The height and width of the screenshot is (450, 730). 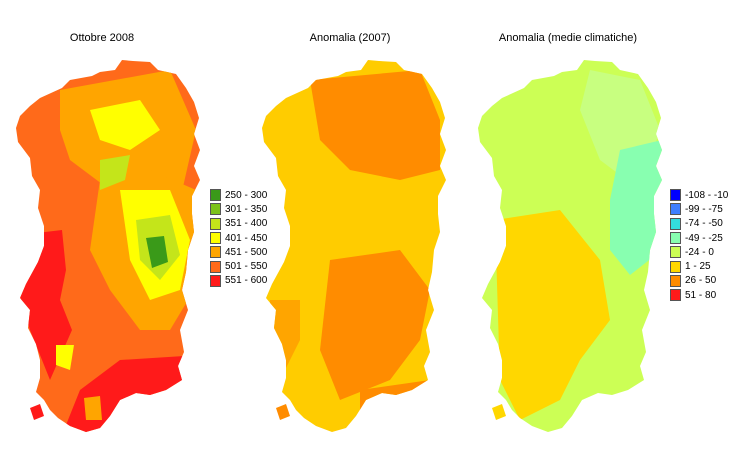 What do you see at coordinates (568, 38) in the screenshot?
I see `map-title-anomalia-climatiche: Anomalia (medie climatiche)` at bounding box center [568, 38].